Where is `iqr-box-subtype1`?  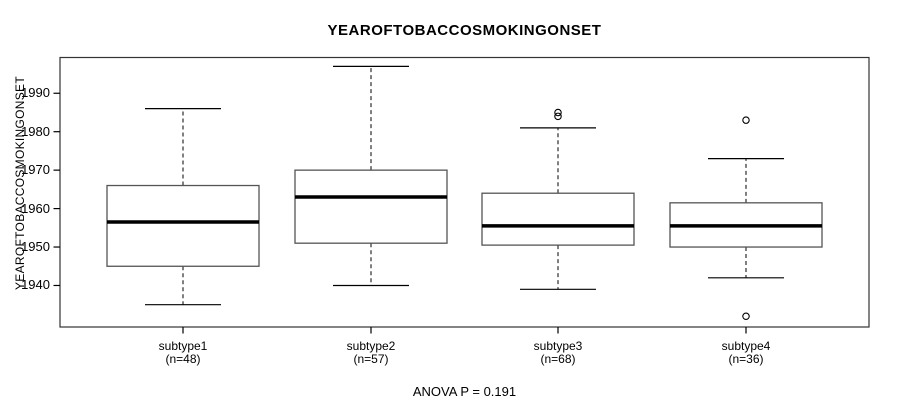
iqr-box-subtype1 is located at coordinates (183, 225).